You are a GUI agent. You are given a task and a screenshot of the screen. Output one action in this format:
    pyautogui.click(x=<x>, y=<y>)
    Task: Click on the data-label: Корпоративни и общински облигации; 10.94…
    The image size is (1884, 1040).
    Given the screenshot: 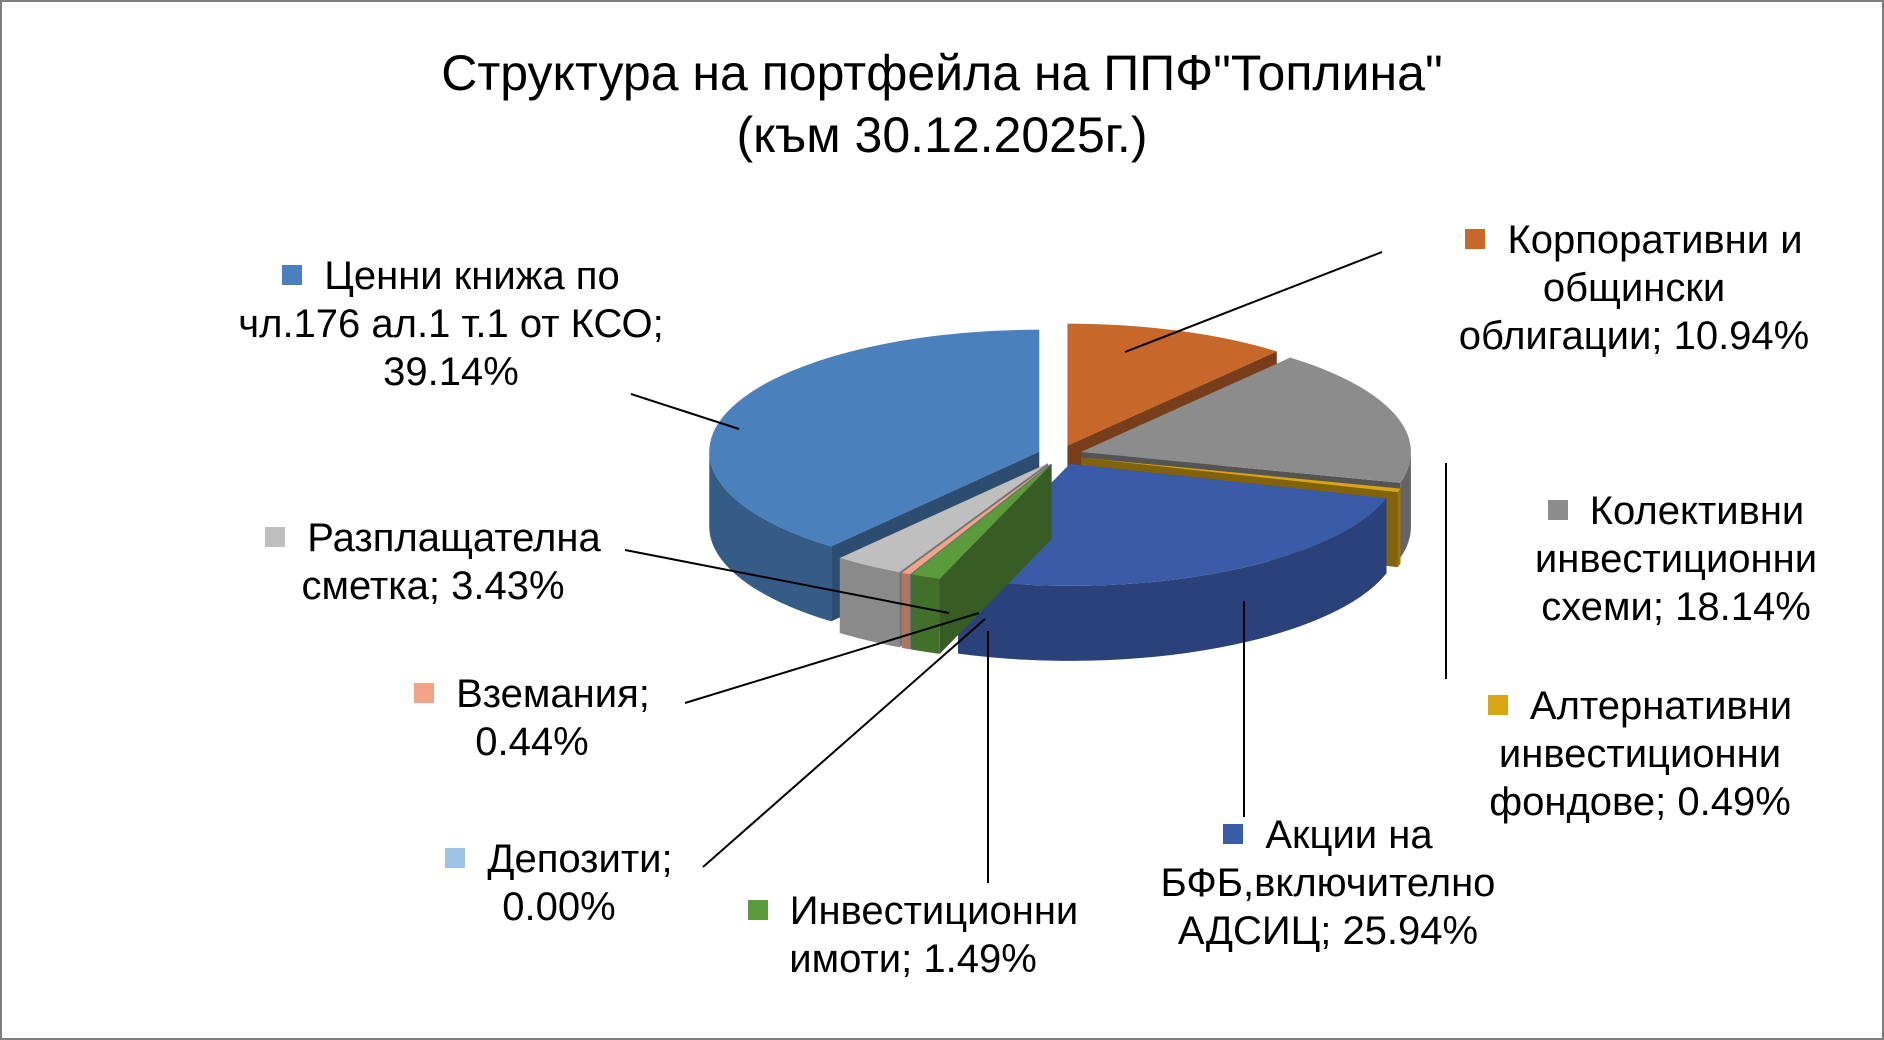 What is the action you would take?
    pyautogui.click(x=1634, y=288)
    